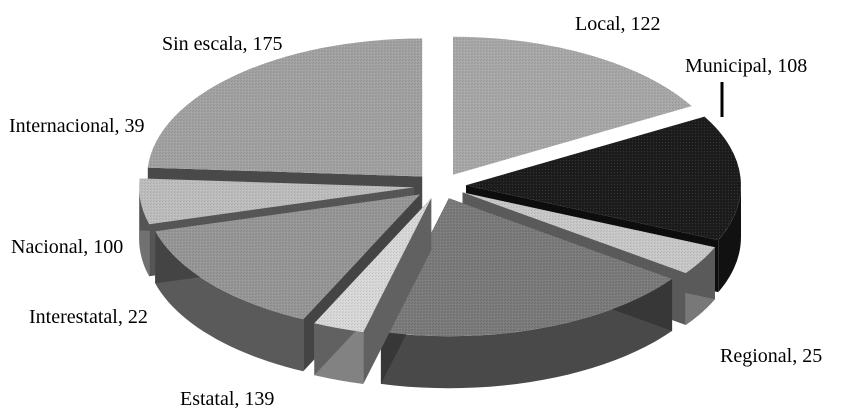 The image size is (842, 411). Describe the element at coordinates (603, 178) in the screenshot. I see `slice-texture-municipal` at that location.